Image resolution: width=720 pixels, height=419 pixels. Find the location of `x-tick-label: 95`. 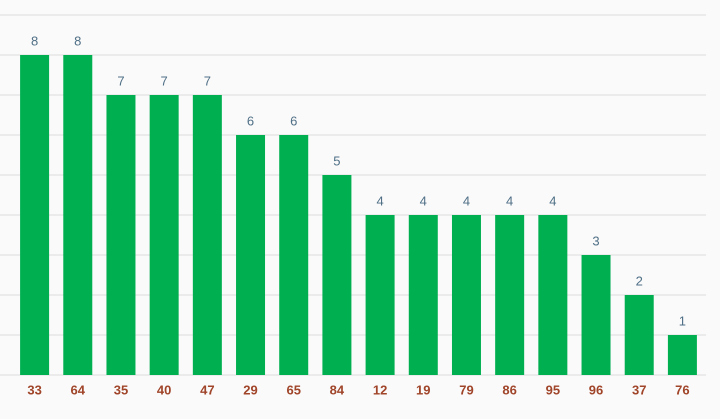

x-tick-label: 95 is located at coordinates (553, 389).